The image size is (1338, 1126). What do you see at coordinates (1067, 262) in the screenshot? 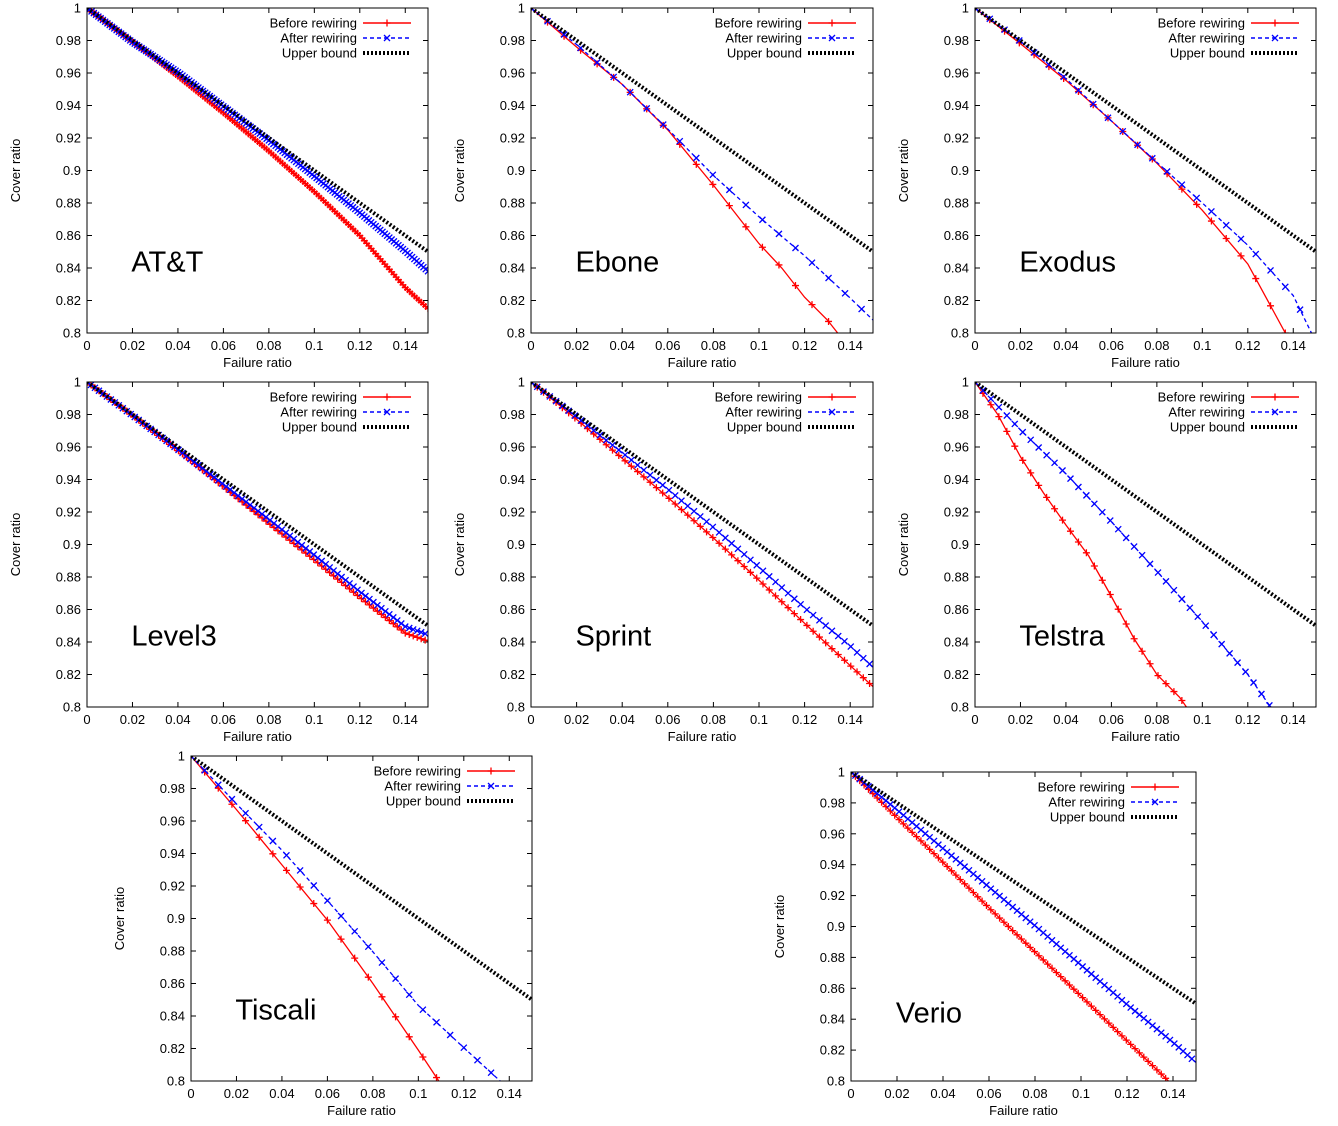
I see `network-label: Exodus` at bounding box center [1067, 262].